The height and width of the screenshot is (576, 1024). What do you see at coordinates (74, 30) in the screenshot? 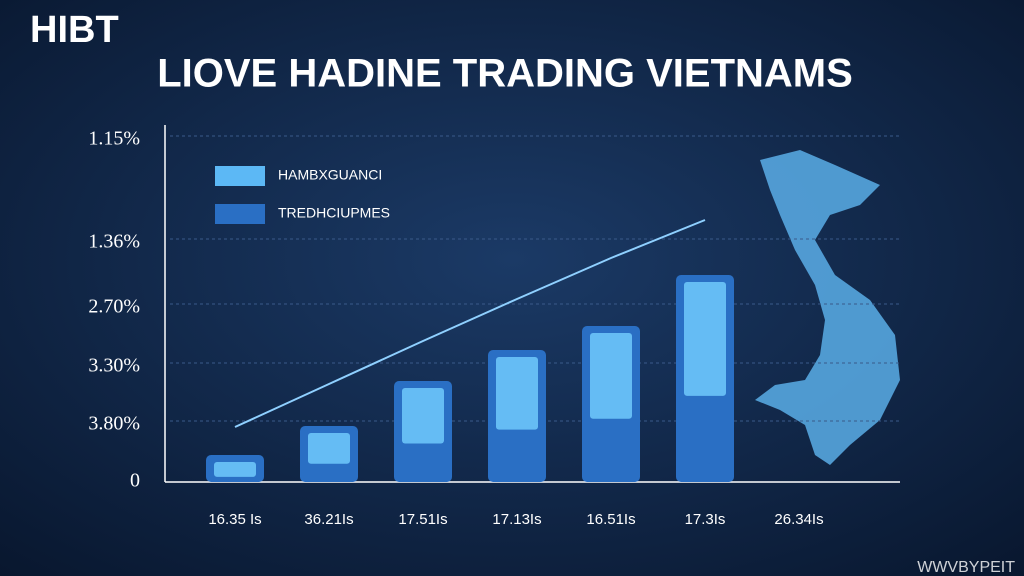
I see `logo: HIBT` at bounding box center [74, 30].